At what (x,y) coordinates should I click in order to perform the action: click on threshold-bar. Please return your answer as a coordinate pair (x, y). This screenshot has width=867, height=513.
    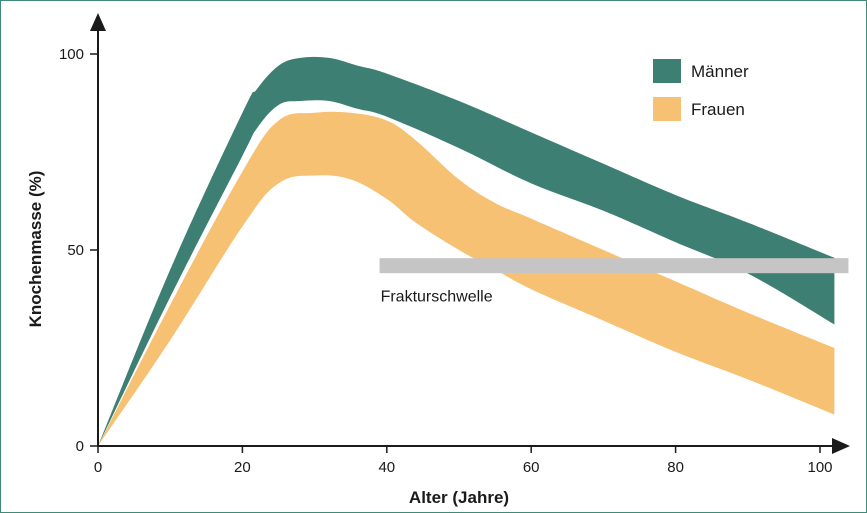
    Looking at the image, I should click on (614, 266).